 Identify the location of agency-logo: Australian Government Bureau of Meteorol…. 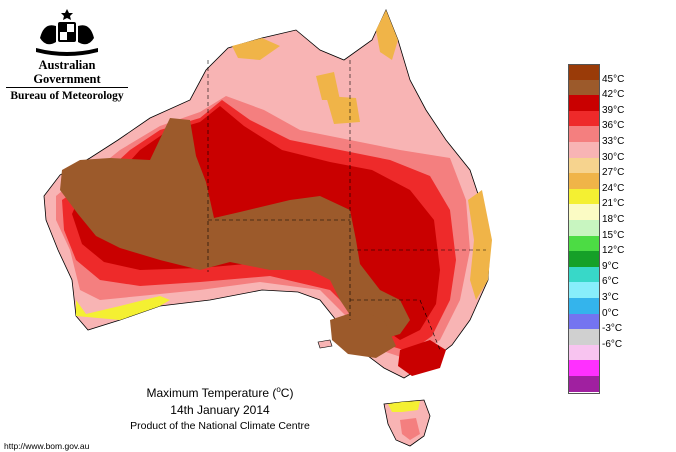
(67, 55).